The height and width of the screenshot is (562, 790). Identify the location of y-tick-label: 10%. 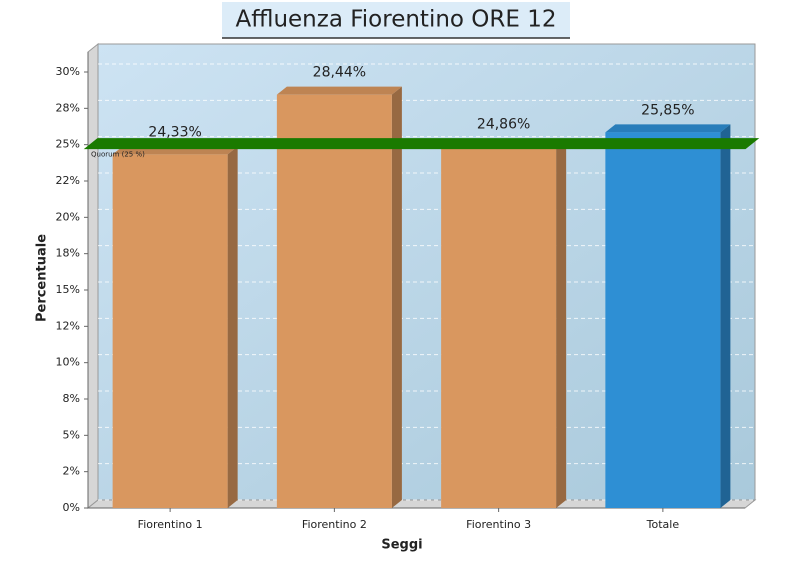
(68, 362).